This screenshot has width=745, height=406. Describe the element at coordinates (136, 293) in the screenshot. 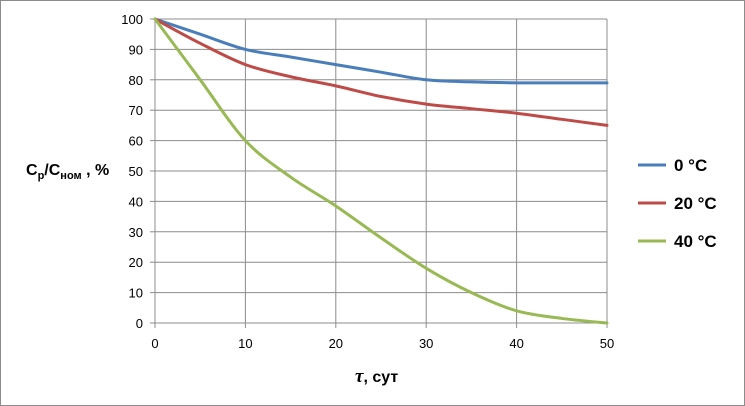

I see `y-tick-label: 10` at that location.